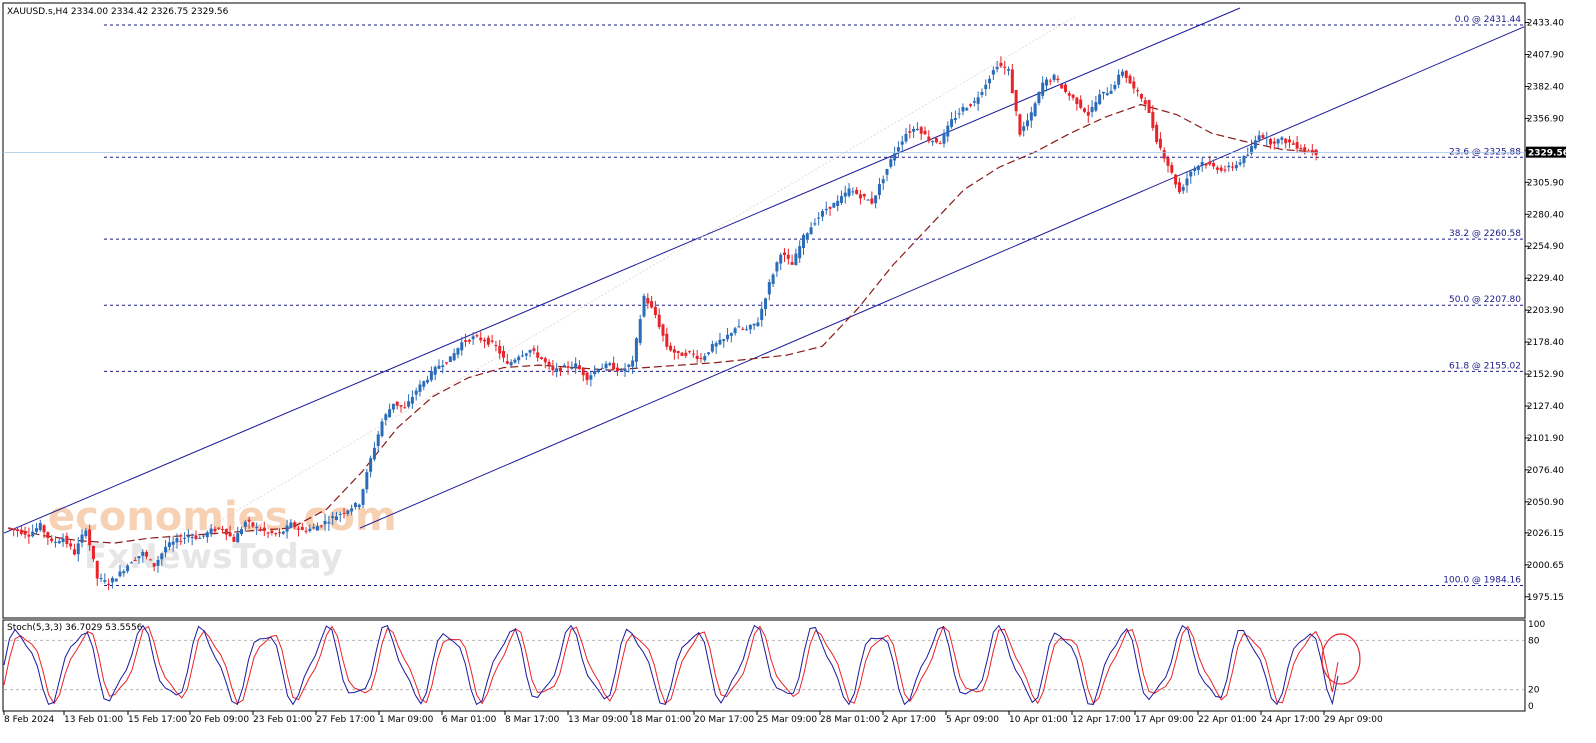 The height and width of the screenshot is (743, 1596). What do you see at coordinates (786, 152) in the screenshot?
I see `current-price-marker: 2329.56` at bounding box center [786, 152].